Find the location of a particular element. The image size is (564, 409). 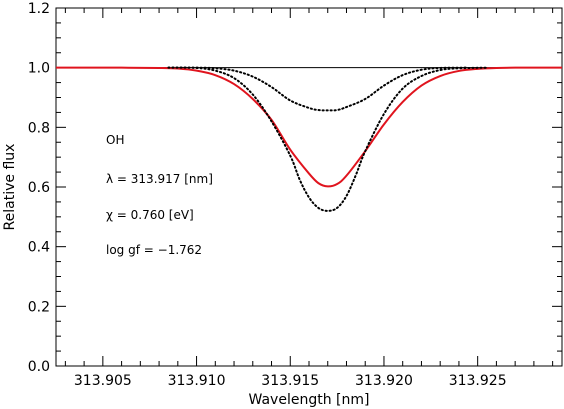

annotation-molecule: OH is located at coordinates (115, 140).